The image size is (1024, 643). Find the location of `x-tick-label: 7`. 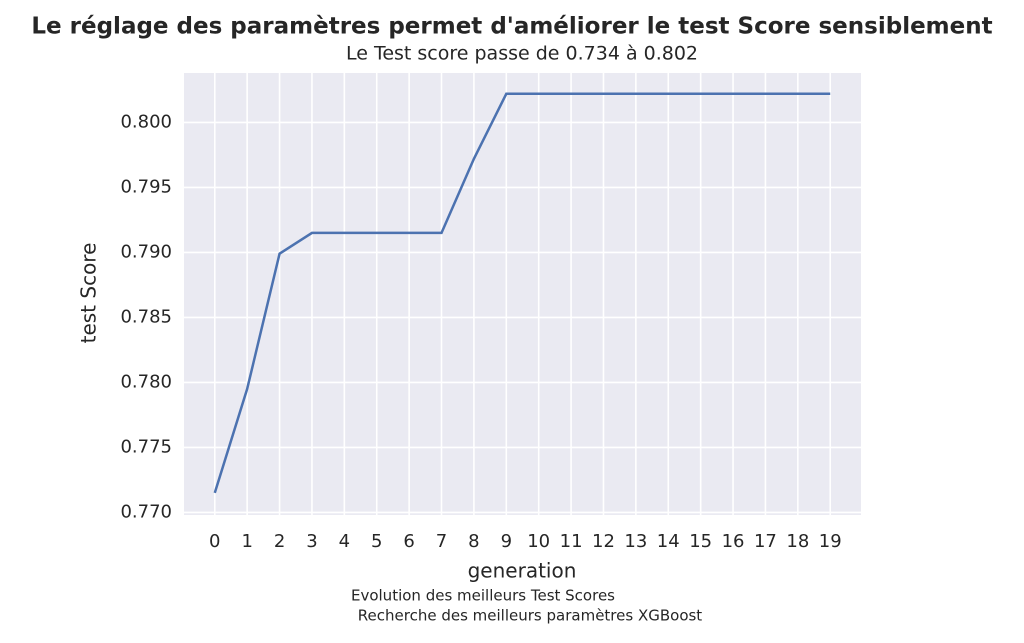

x-tick-label: 7 is located at coordinates (441, 541).